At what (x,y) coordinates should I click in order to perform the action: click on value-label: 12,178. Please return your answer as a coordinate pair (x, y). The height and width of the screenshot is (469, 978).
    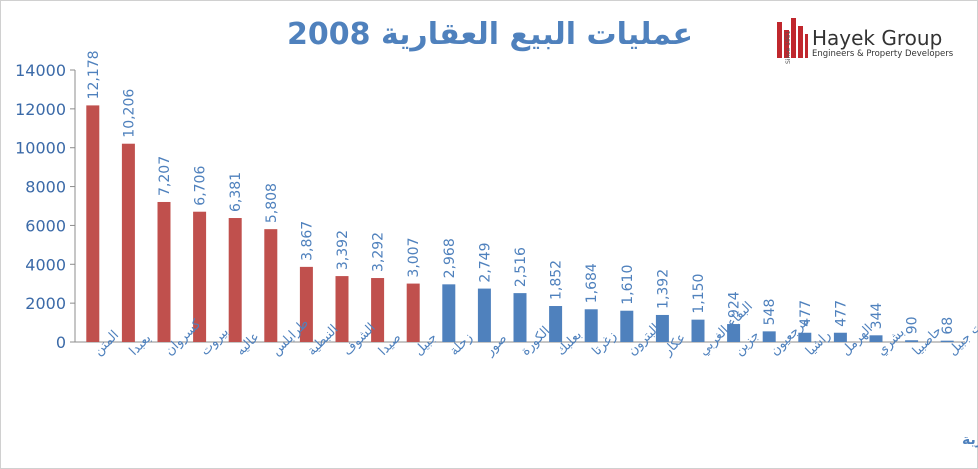
    Looking at the image, I should click on (94, 74).